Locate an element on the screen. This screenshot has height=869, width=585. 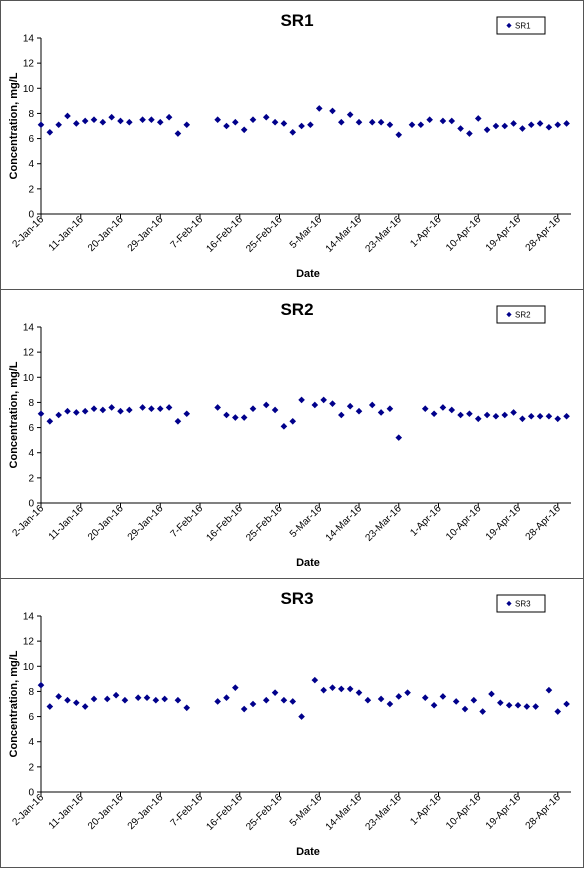
y-tick-label: 0 is located at coordinates (31, 793).